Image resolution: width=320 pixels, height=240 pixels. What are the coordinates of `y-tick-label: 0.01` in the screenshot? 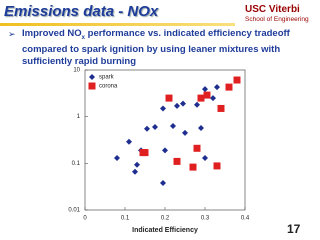 It's located at (74, 211).